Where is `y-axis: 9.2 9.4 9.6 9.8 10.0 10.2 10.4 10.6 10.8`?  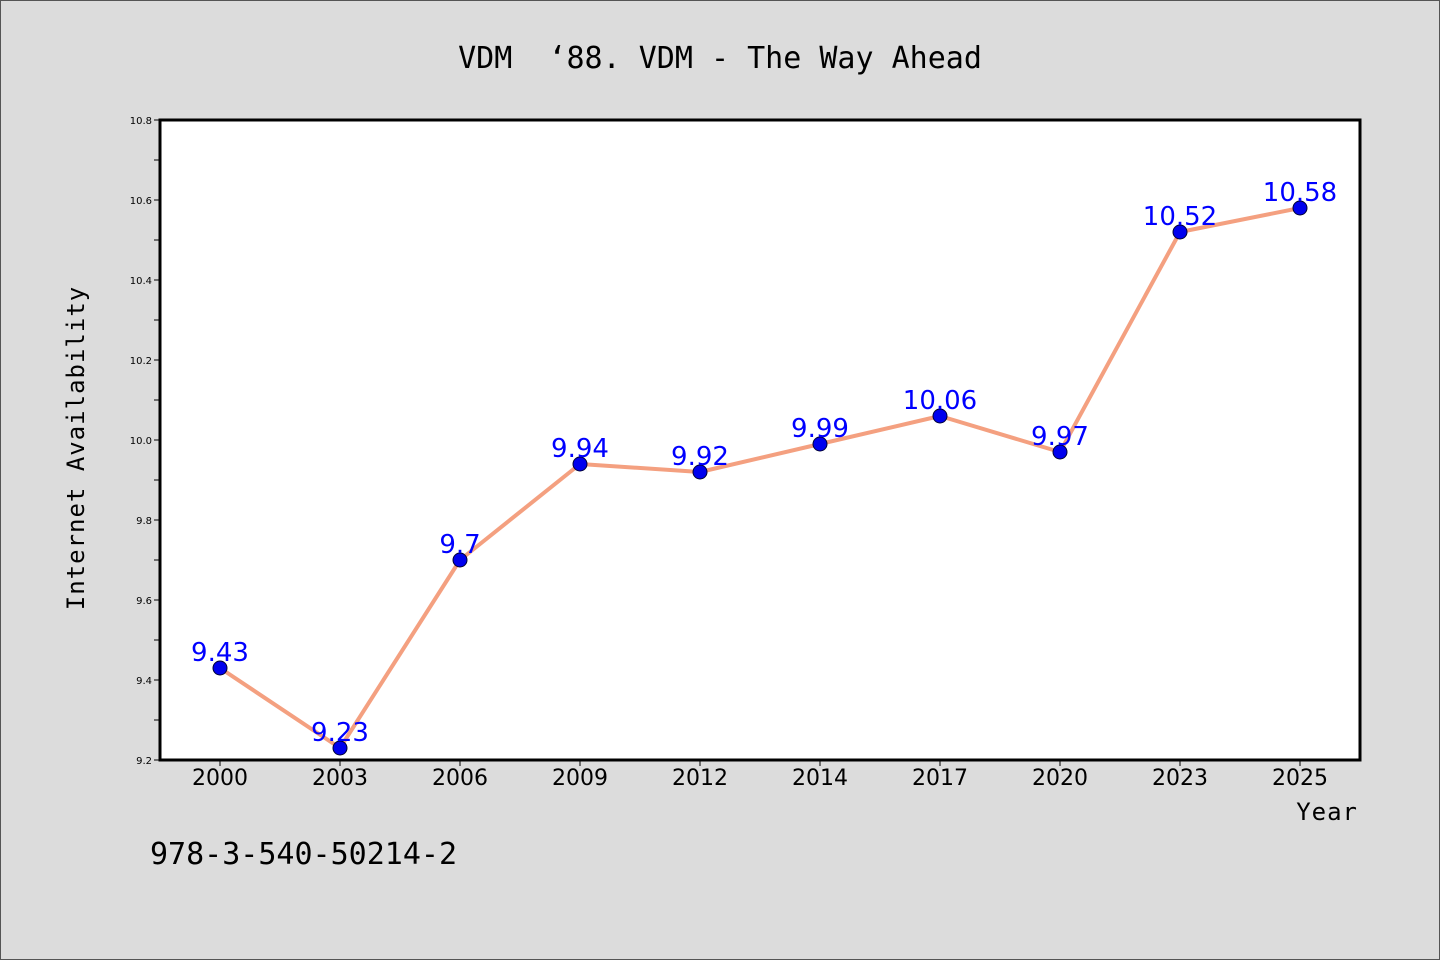
y-axis: 9.2 9.4 9.6 9.8 10.0 10.2 10.4 10.6 10.8 is located at coordinates (145, 441).